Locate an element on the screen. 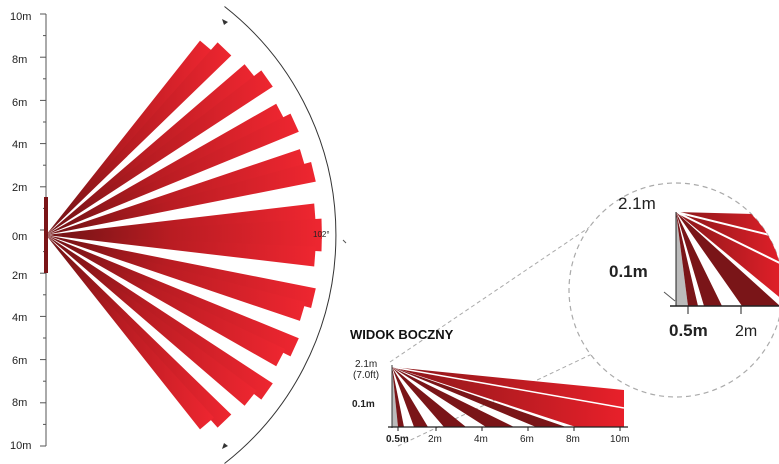  zoom-beam-divider is located at coordinates (727, 240).